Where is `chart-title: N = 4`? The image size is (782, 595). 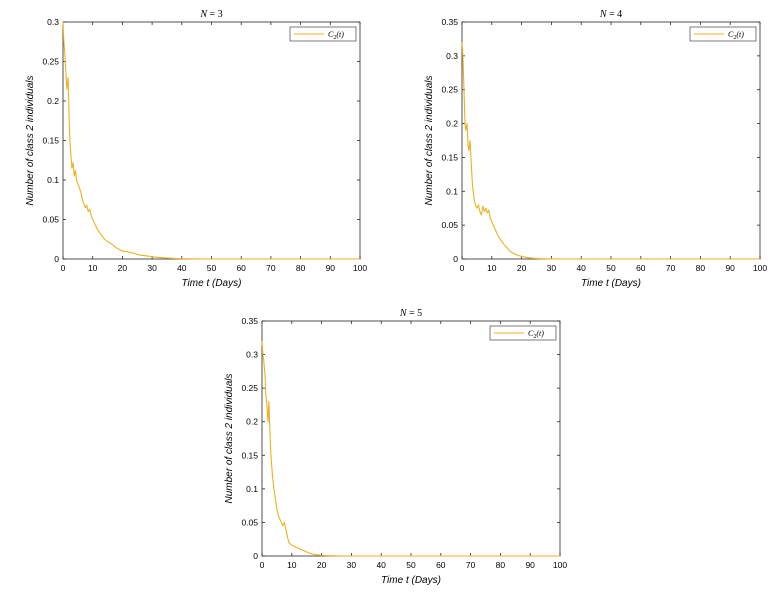 chart-title: N = 4 is located at coordinates (610, 14).